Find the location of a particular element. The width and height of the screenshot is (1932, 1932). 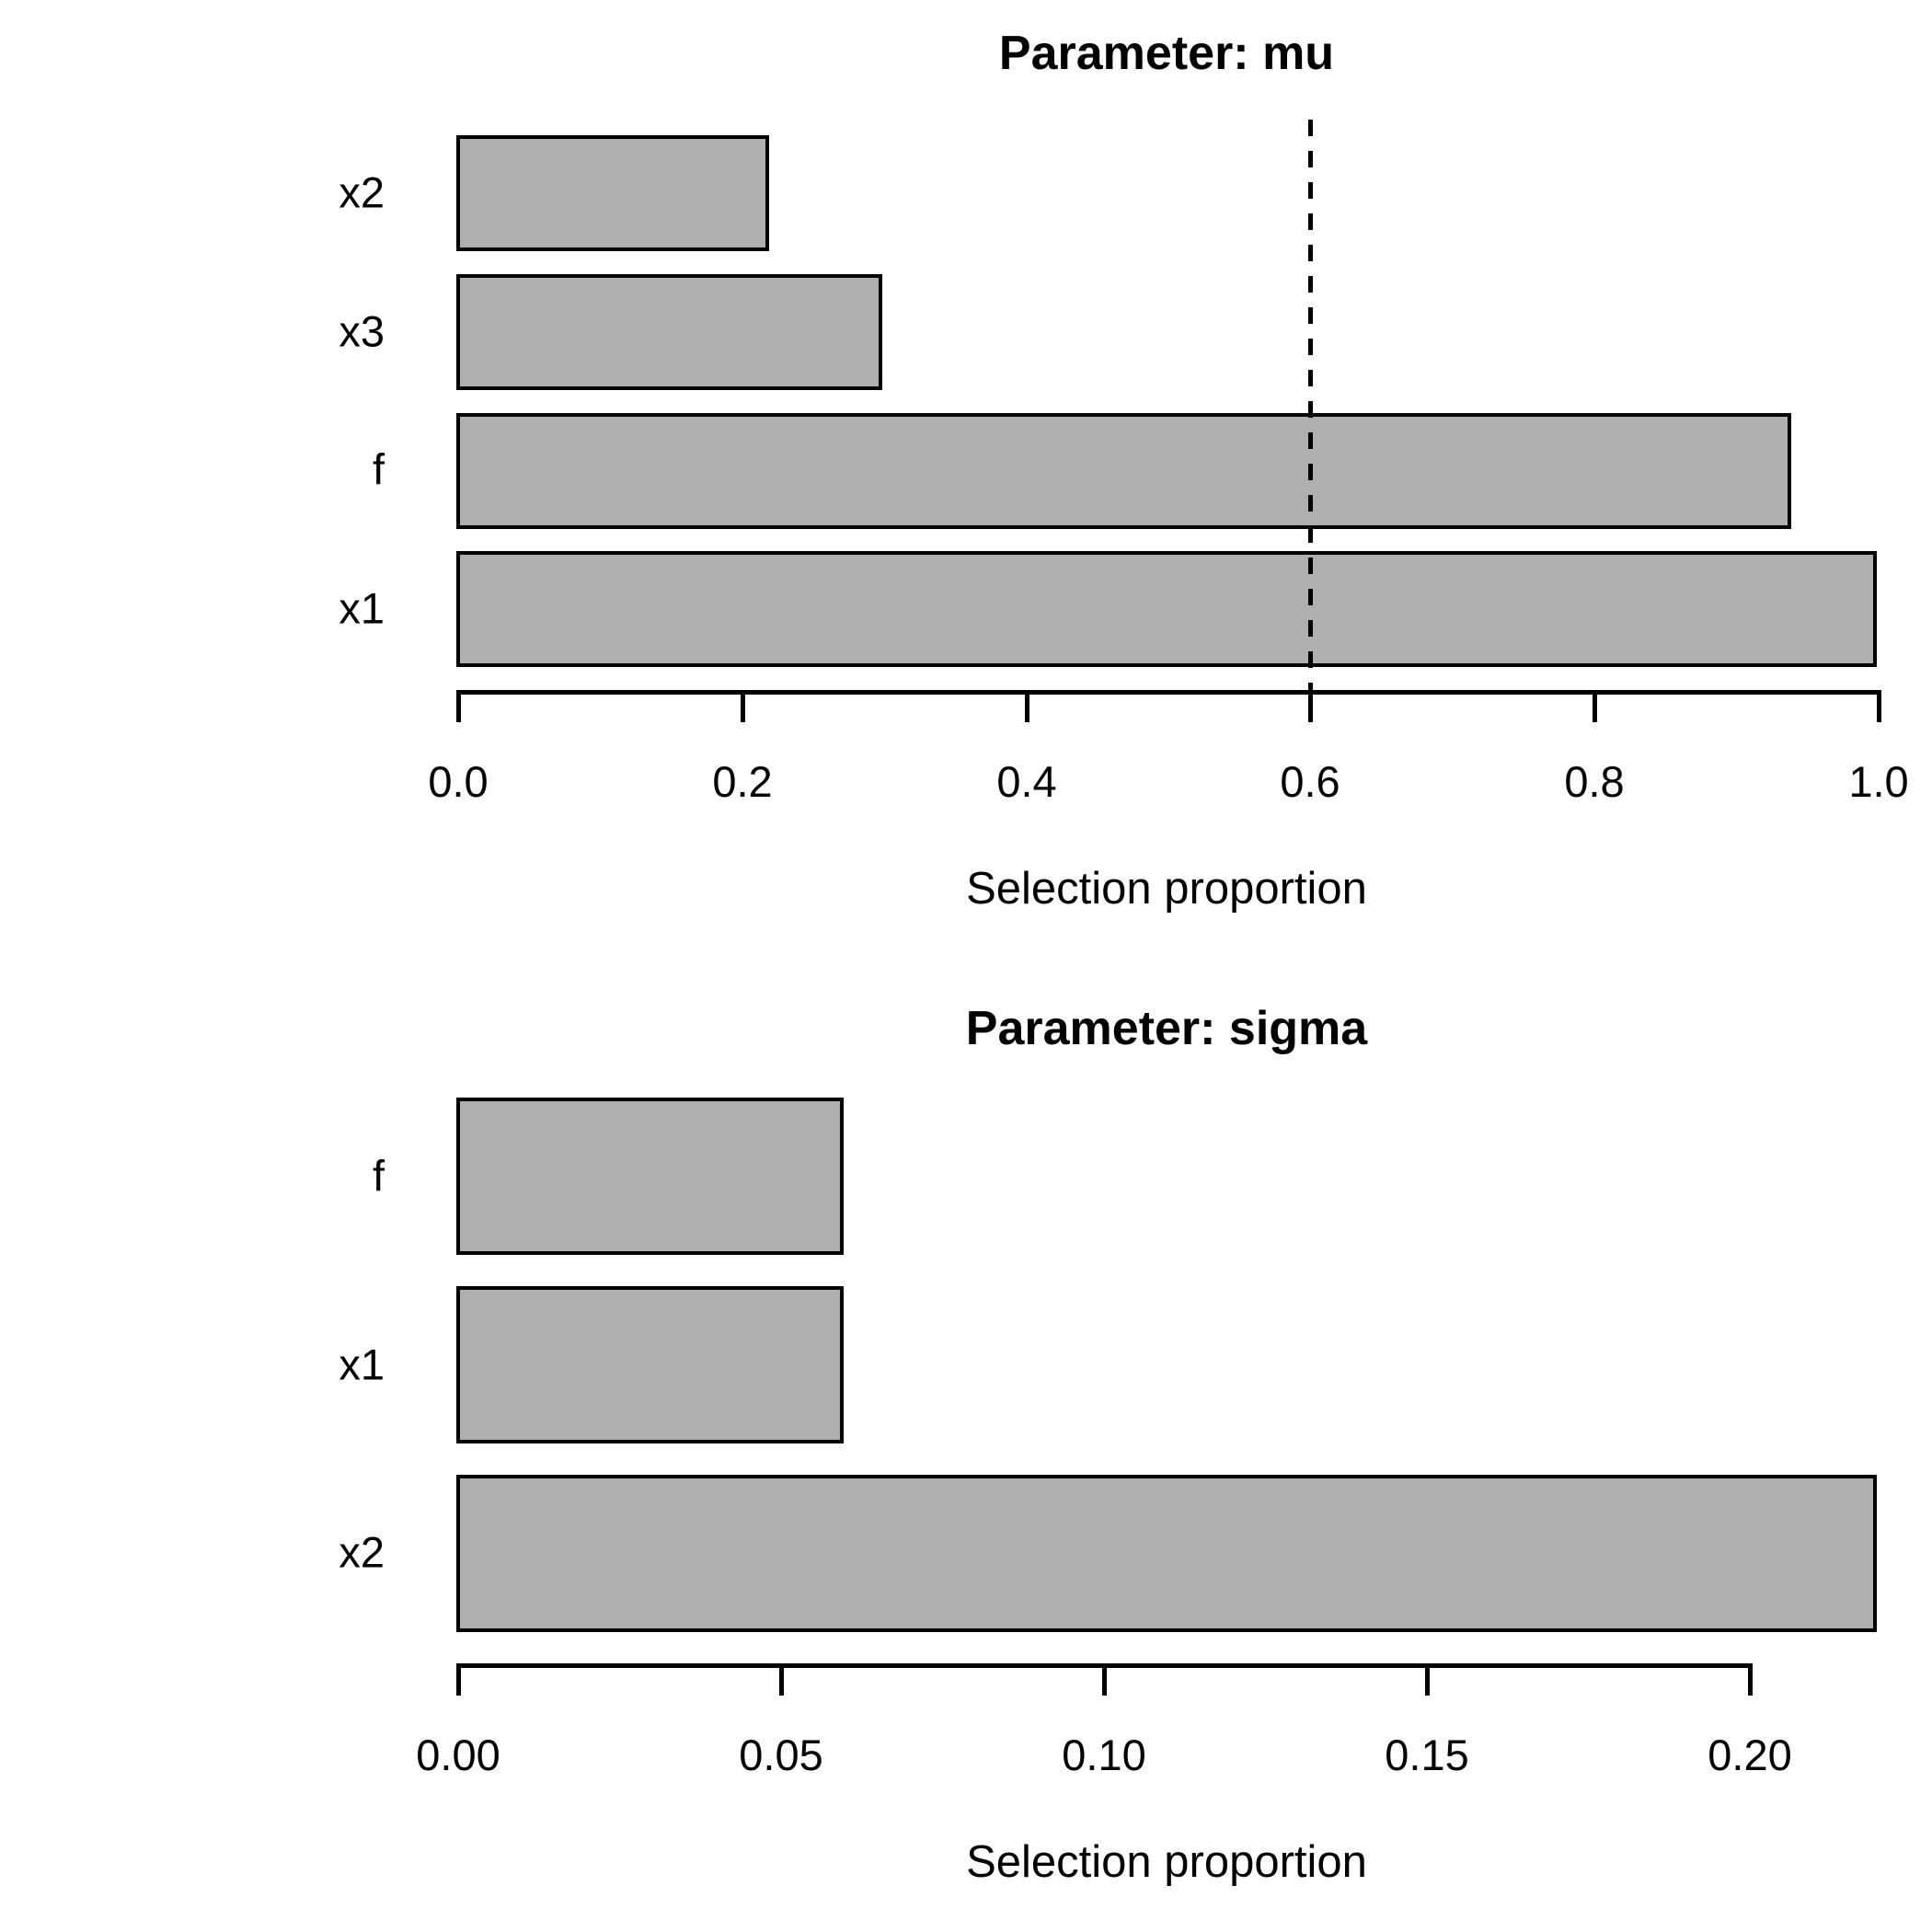

x-tick-label: 0.6 is located at coordinates (1310, 781).